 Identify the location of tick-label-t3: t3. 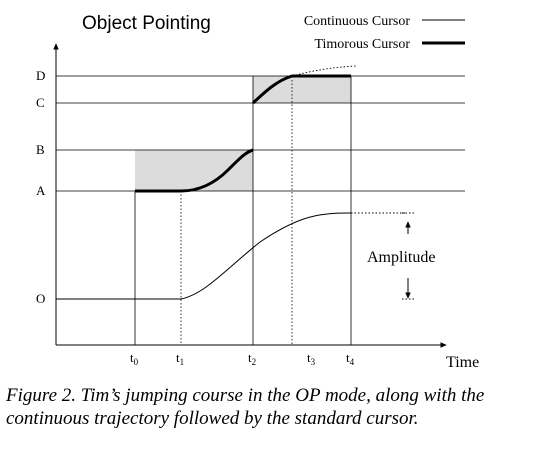
(311, 358).